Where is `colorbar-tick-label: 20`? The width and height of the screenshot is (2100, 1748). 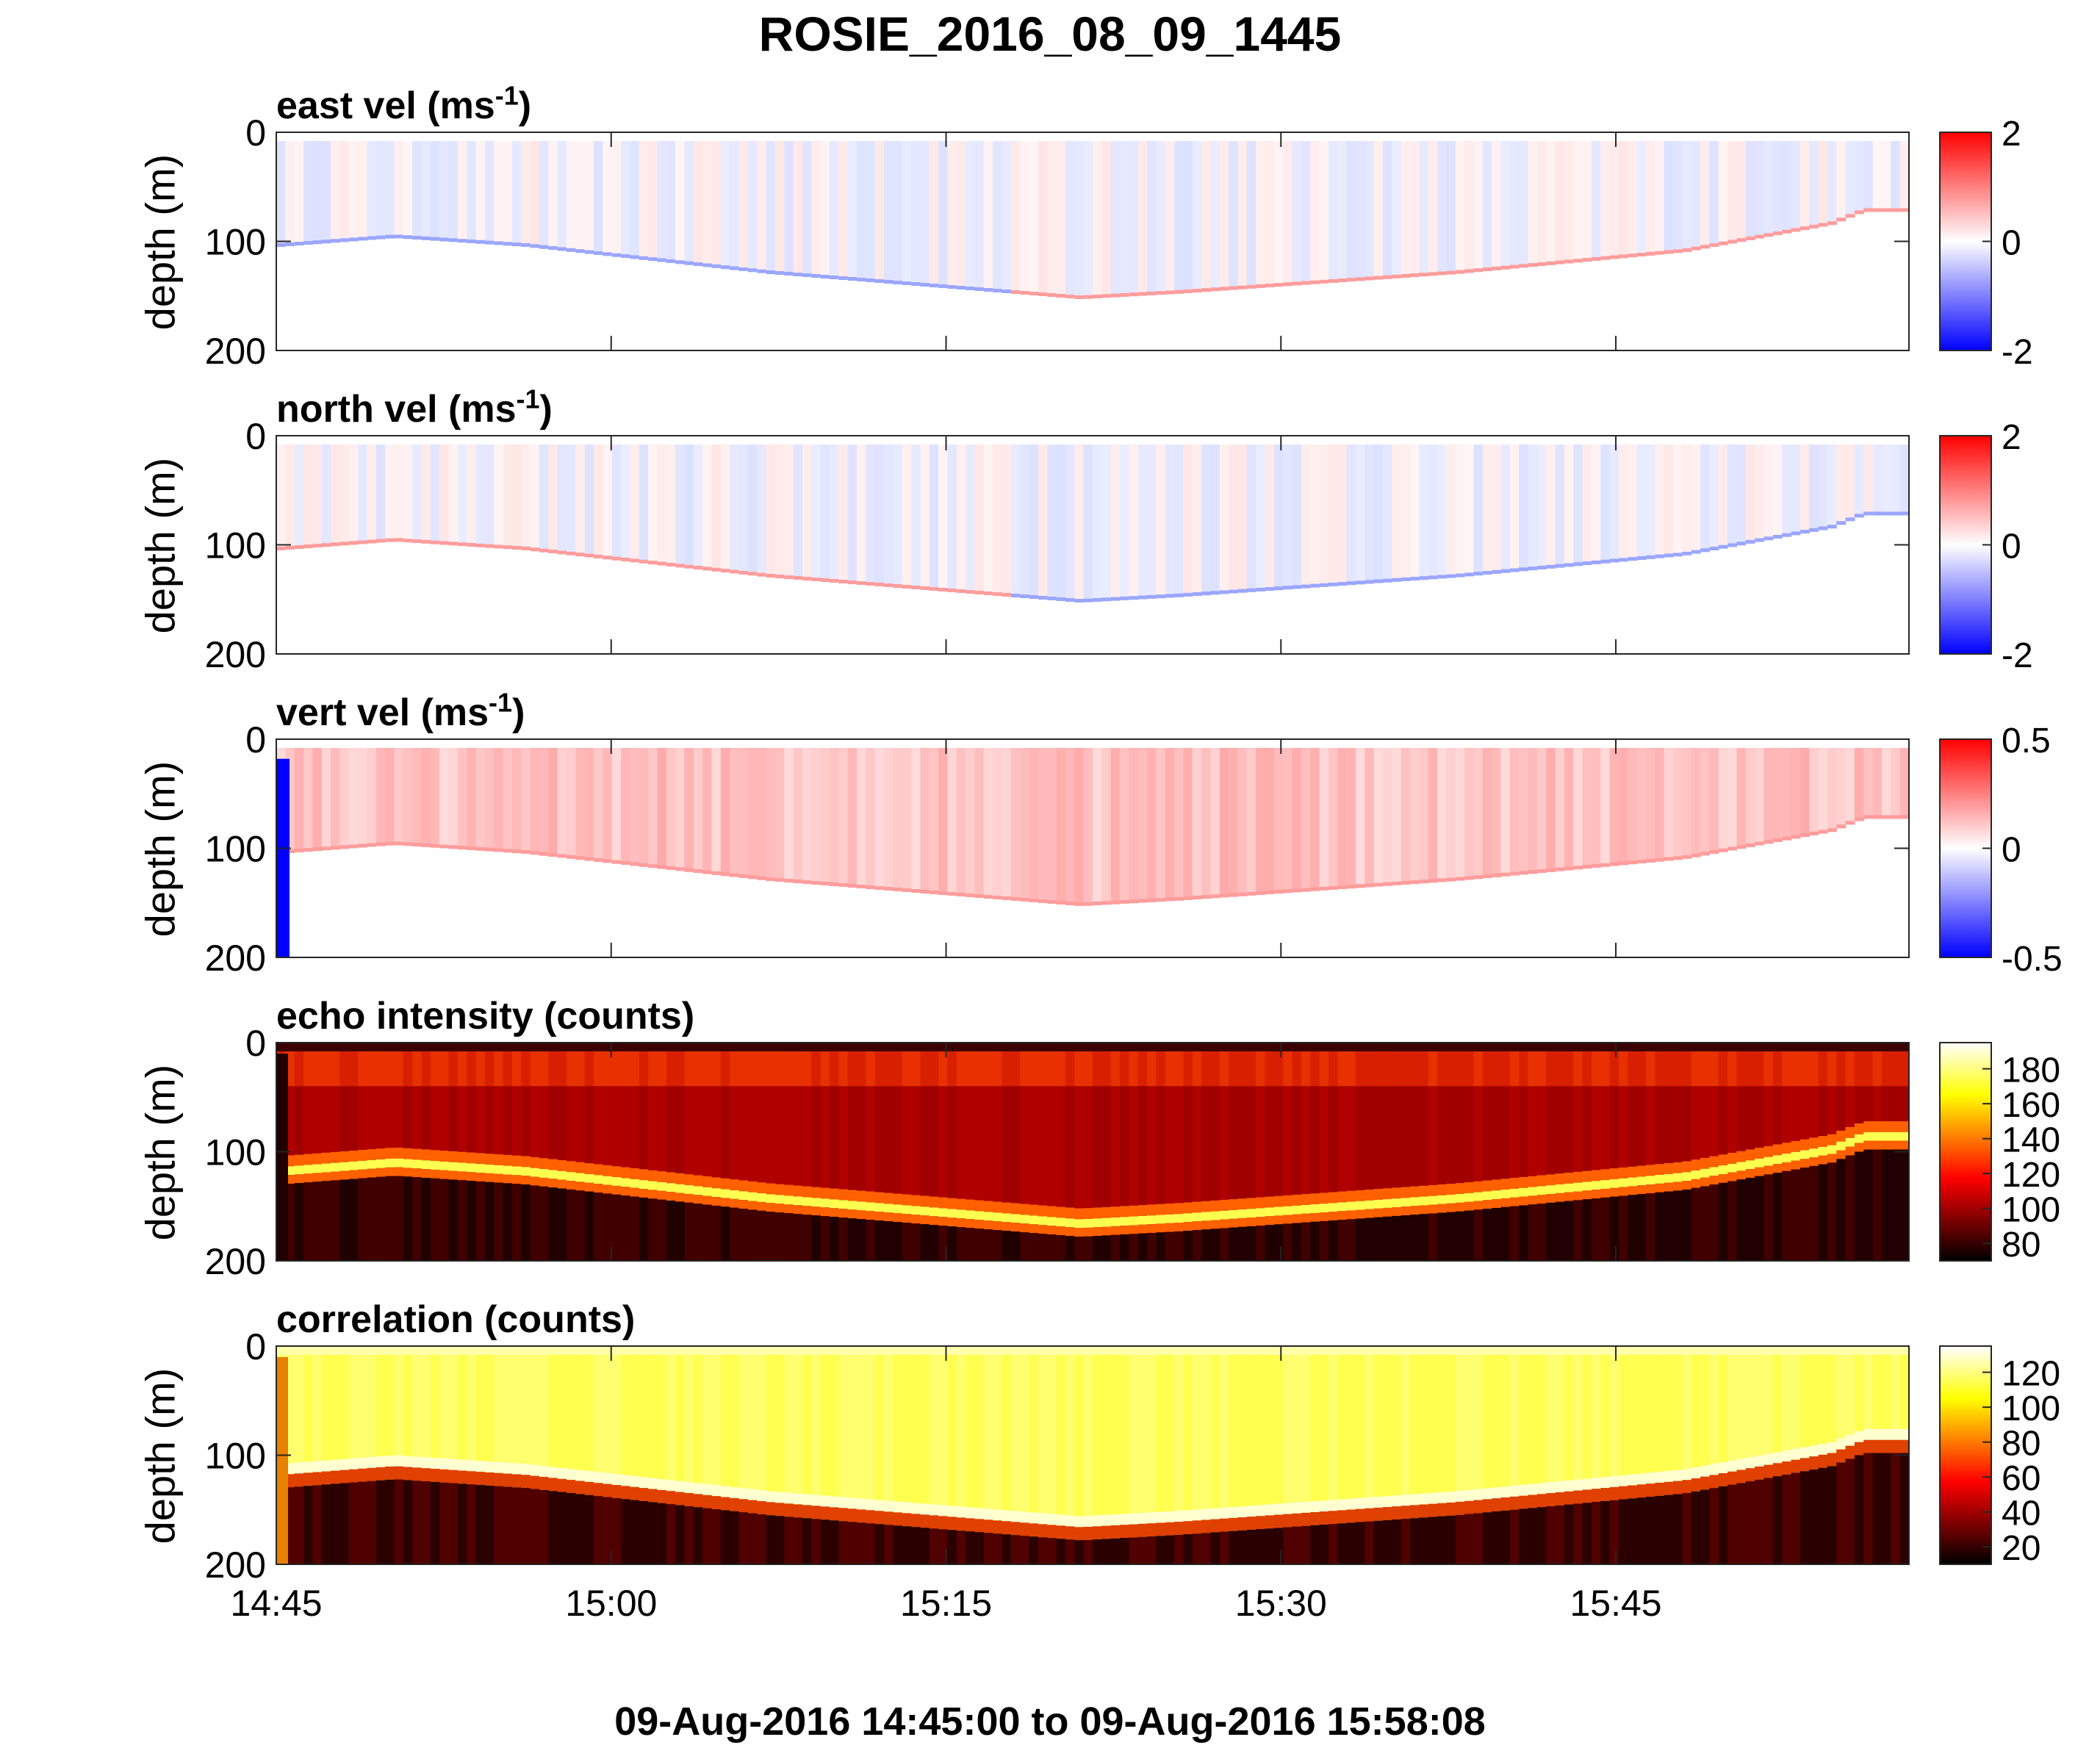
colorbar-tick-label: 20 is located at coordinates (2021, 1548).